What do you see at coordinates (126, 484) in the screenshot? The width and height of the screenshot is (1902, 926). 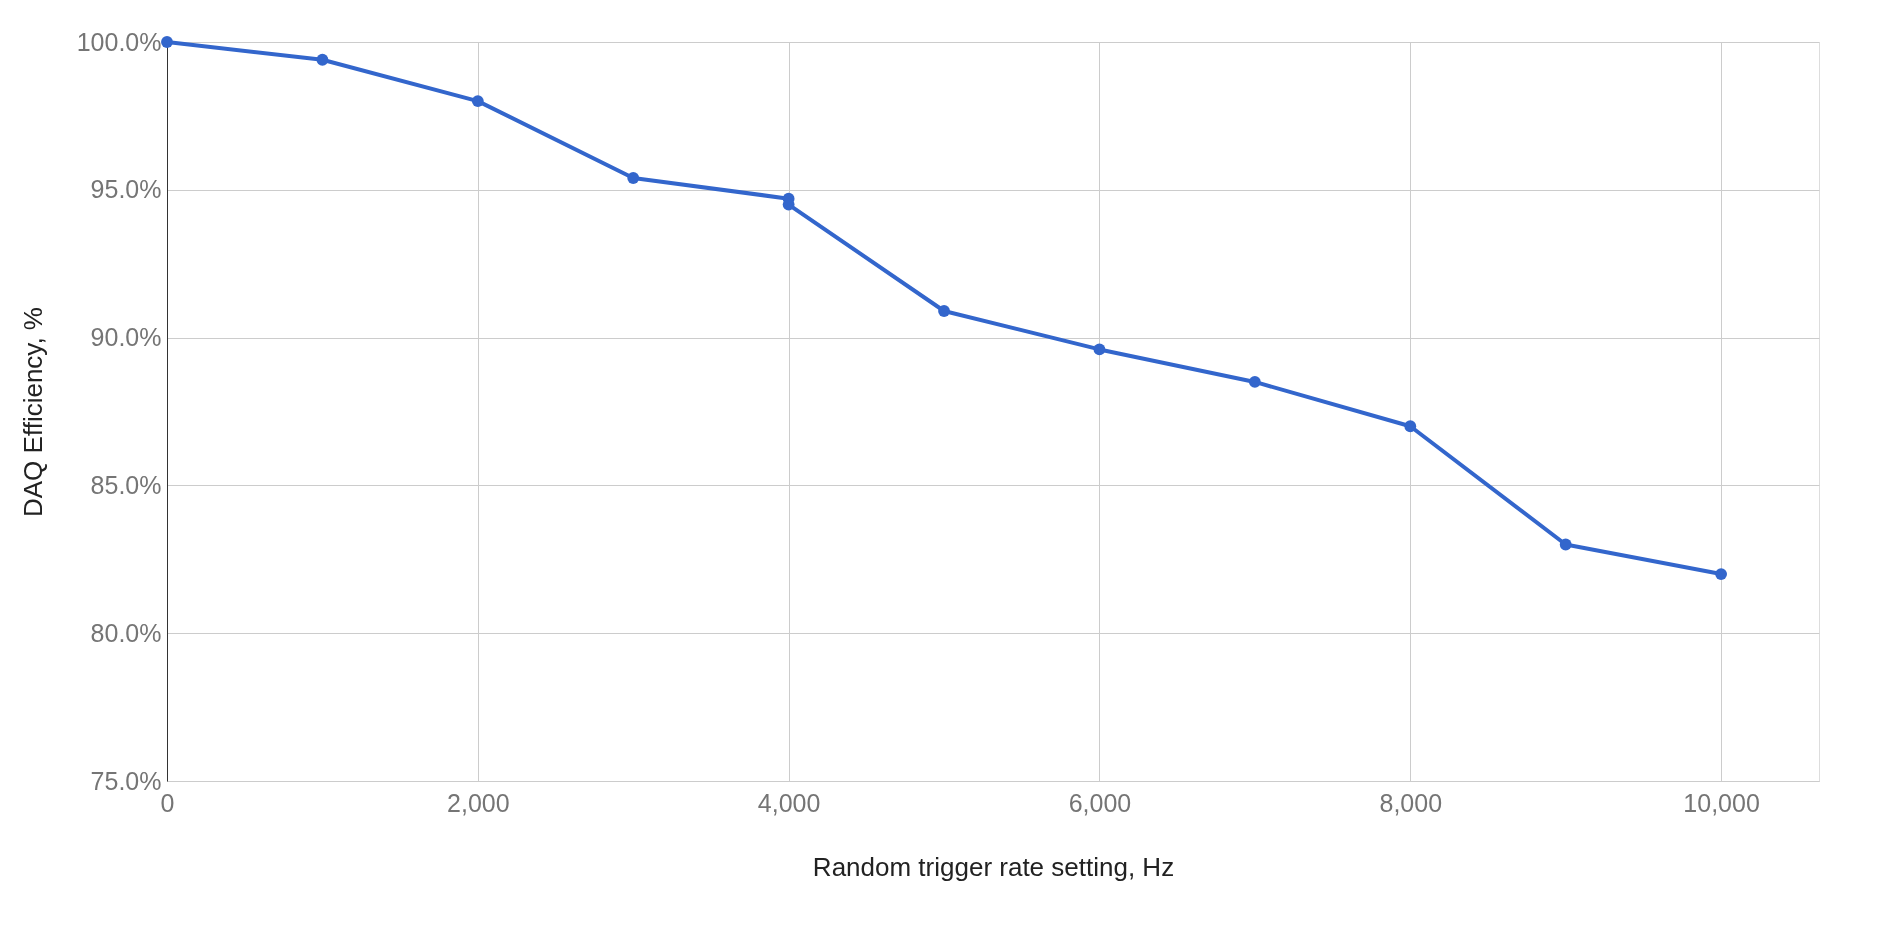 I see `y-tick-label: 85.0%` at bounding box center [126, 484].